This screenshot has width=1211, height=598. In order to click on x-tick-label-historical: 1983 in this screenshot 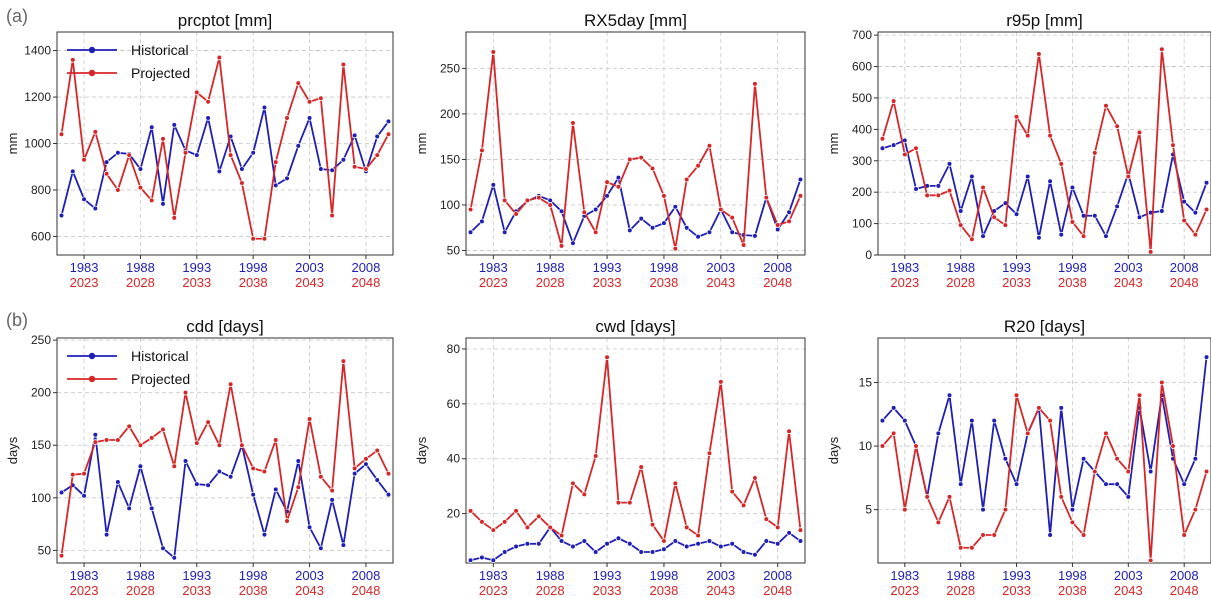, I will do `click(84, 267)`.